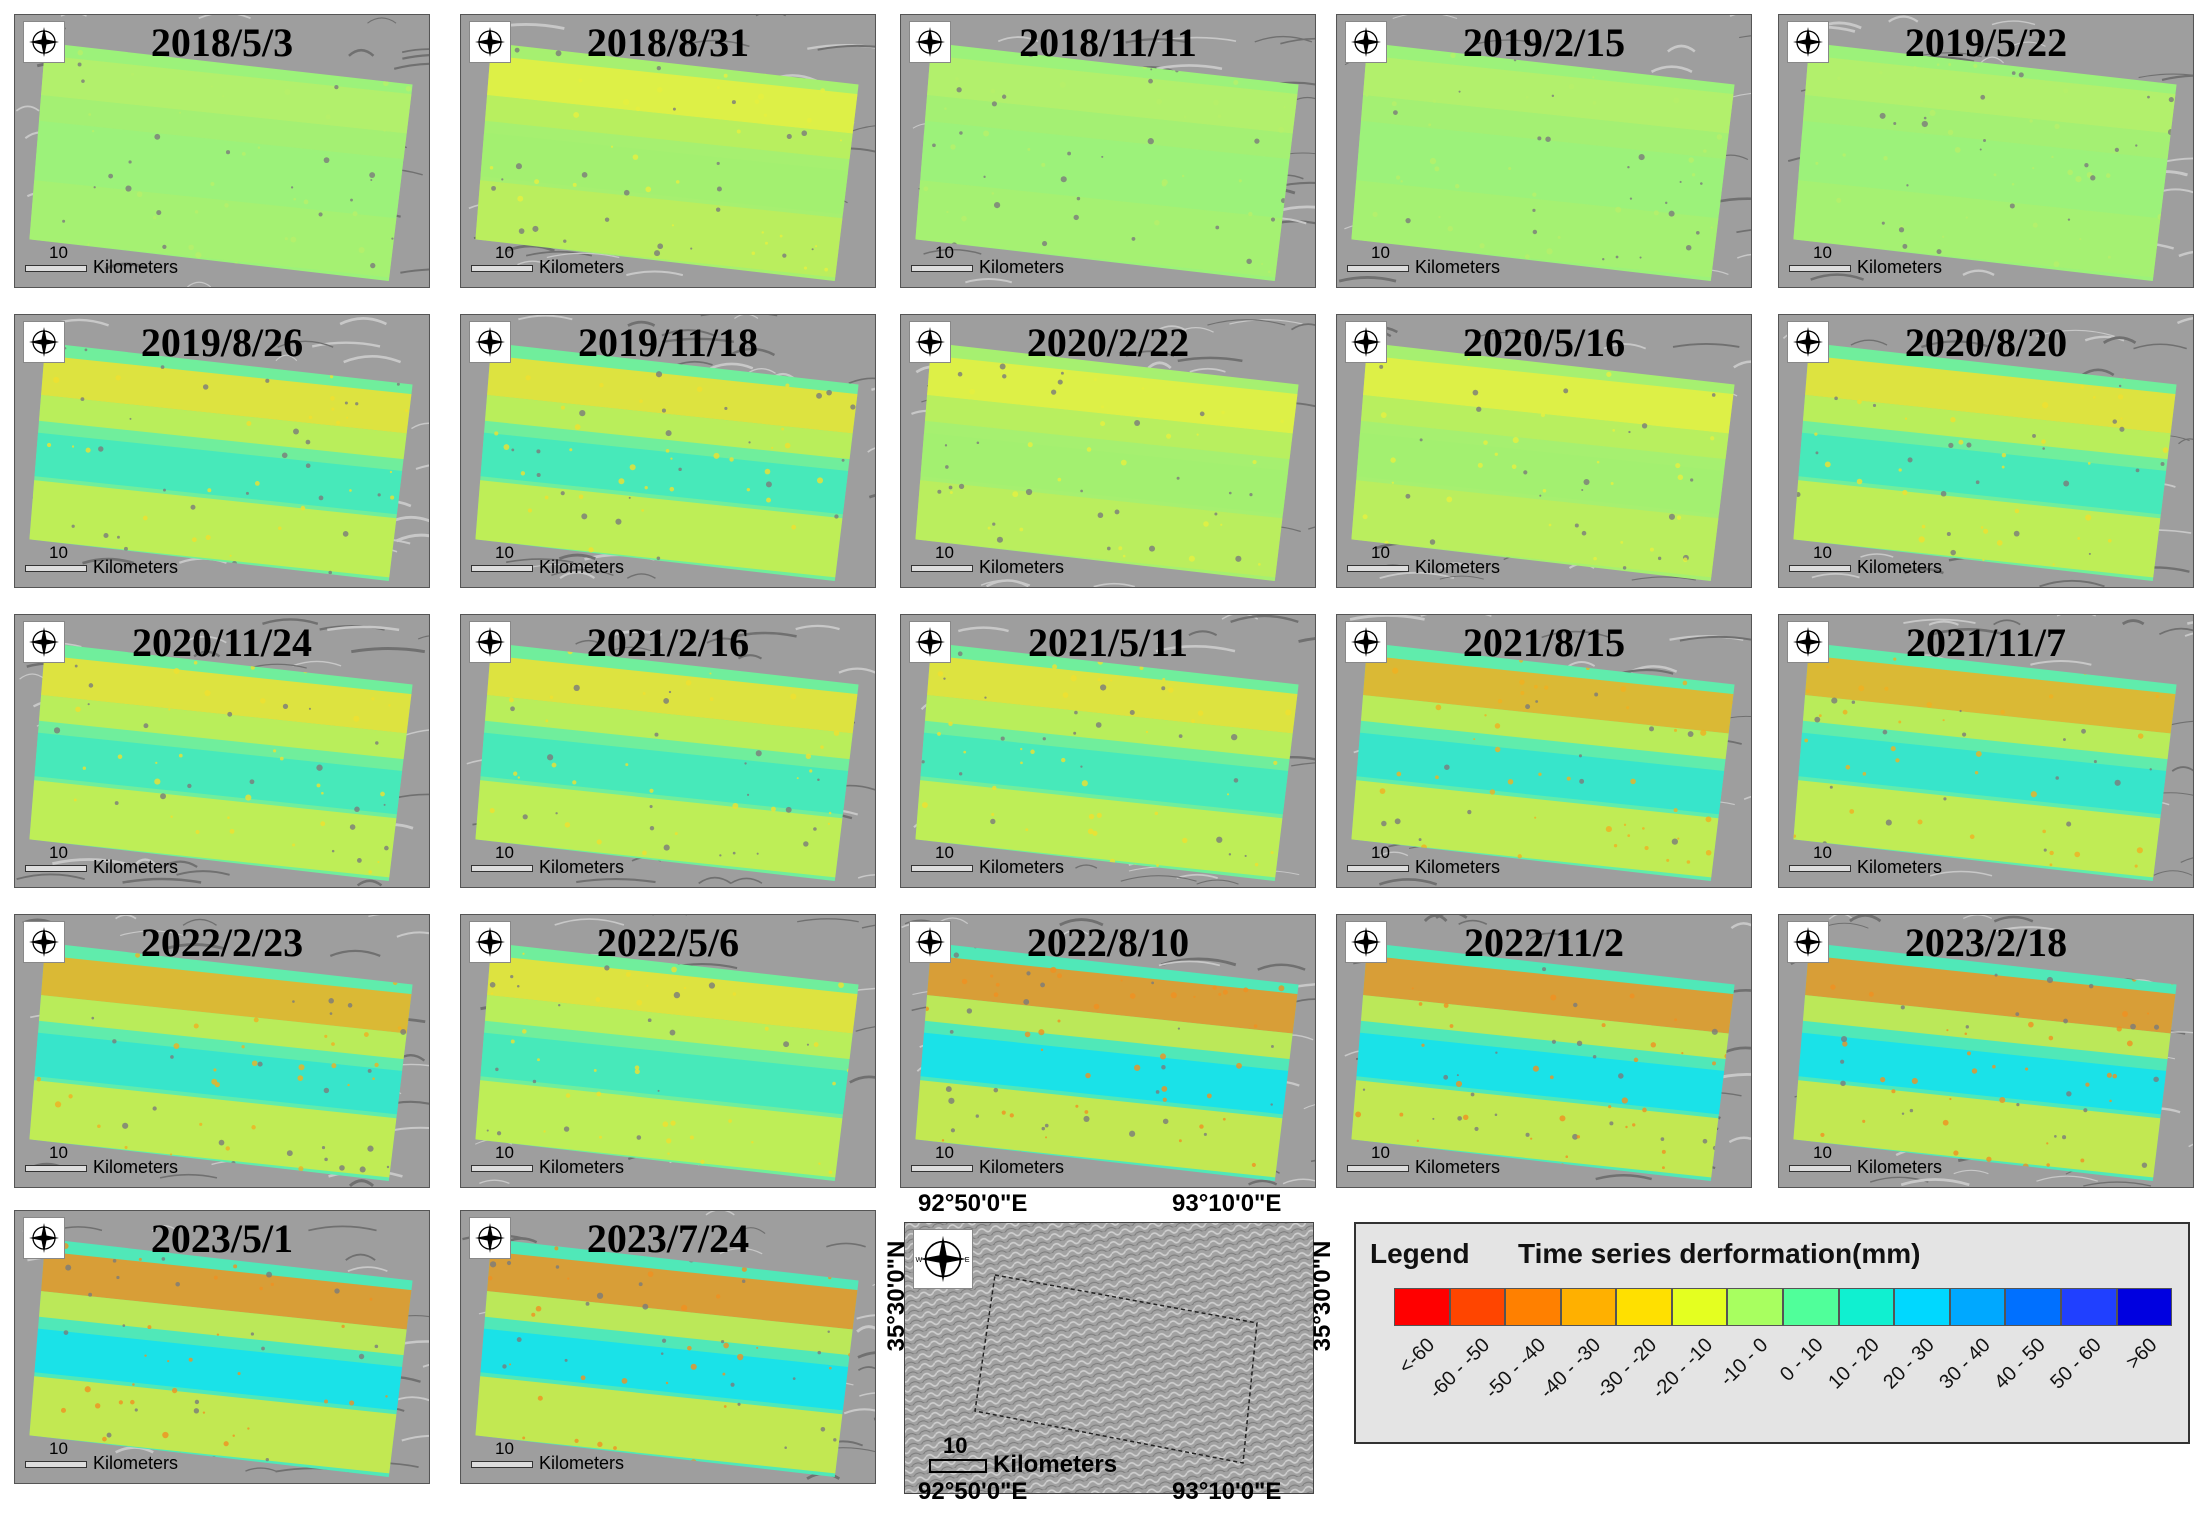 Image resolution: width=2212 pixels, height=1516 pixels. I want to click on panel-date: 2019/5/22, so click(1986, 42).